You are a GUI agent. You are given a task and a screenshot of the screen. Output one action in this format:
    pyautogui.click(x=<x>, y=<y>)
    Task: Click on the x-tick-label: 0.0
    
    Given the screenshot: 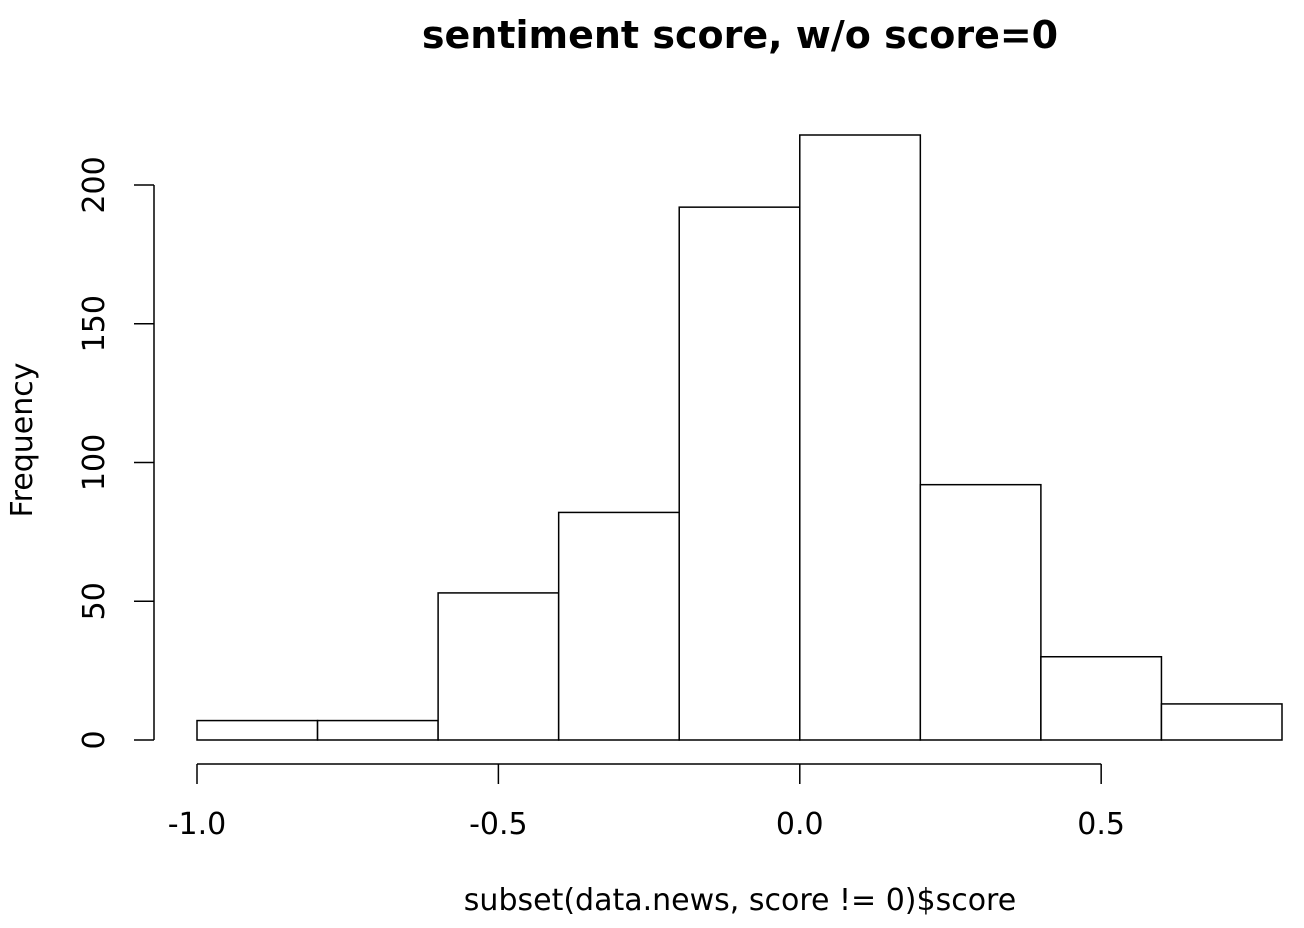 What is the action you would take?
    pyautogui.click(x=800, y=824)
    